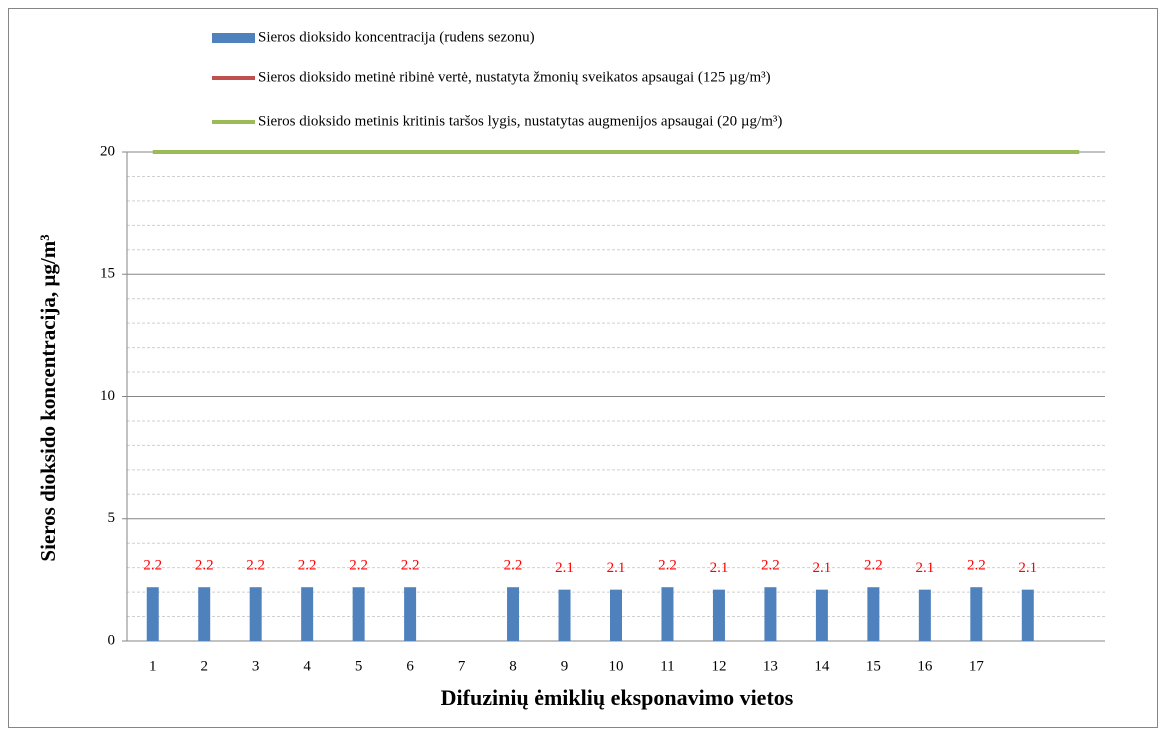  I want to click on x-tick-label: 12, so click(718, 666).